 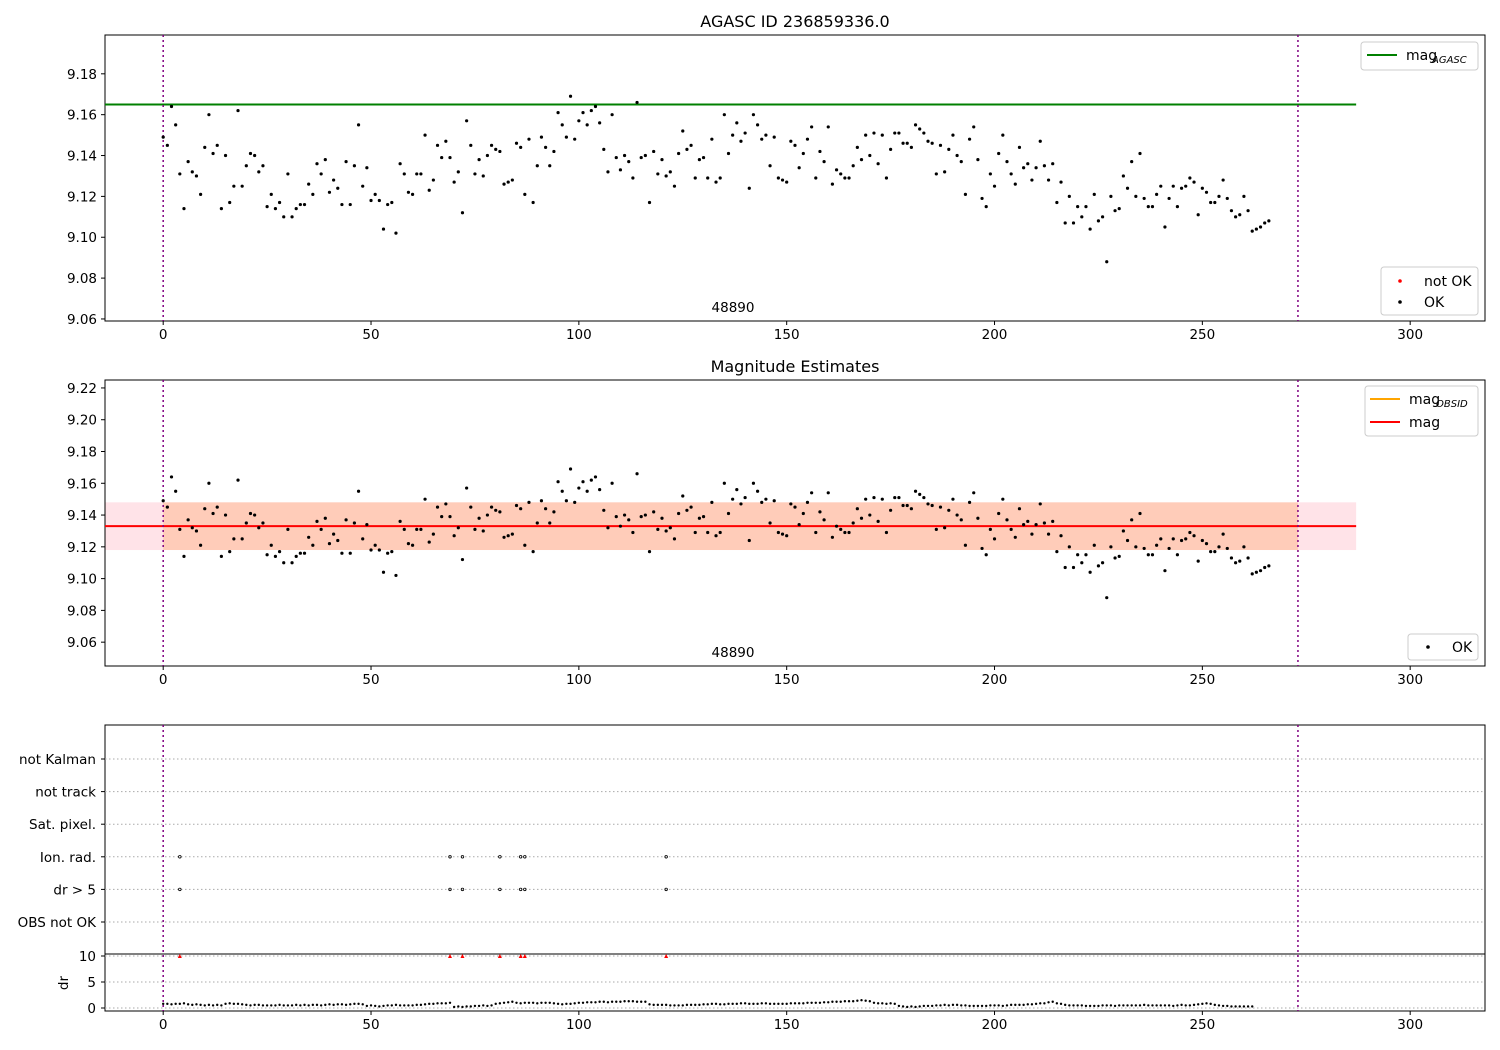 What do you see at coordinates (500, 857) in the screenshot?
I see `flag-point` at bounding box center [500, 857].